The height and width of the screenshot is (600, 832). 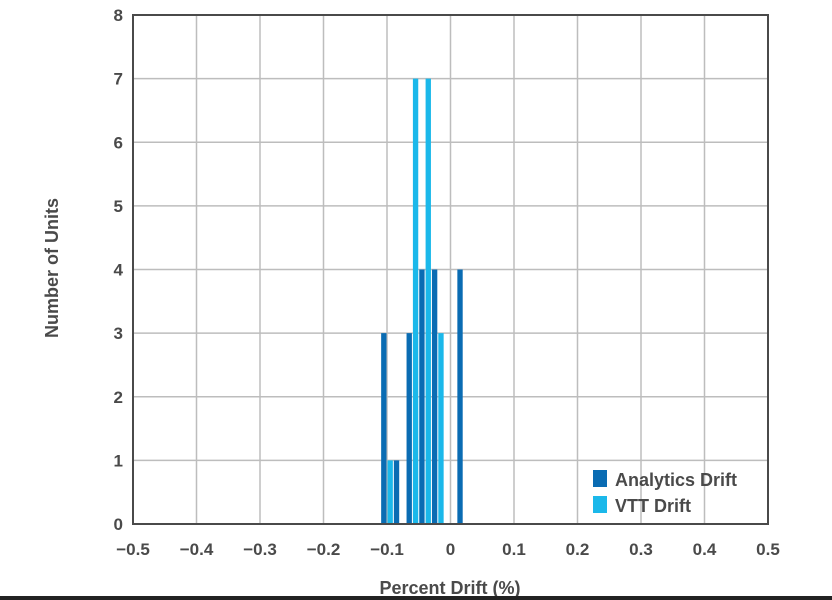 What do you see at coordinates (118, 524) in the screenshot?
I see `y-tick-label: 0` at bounding box center [118, 524].